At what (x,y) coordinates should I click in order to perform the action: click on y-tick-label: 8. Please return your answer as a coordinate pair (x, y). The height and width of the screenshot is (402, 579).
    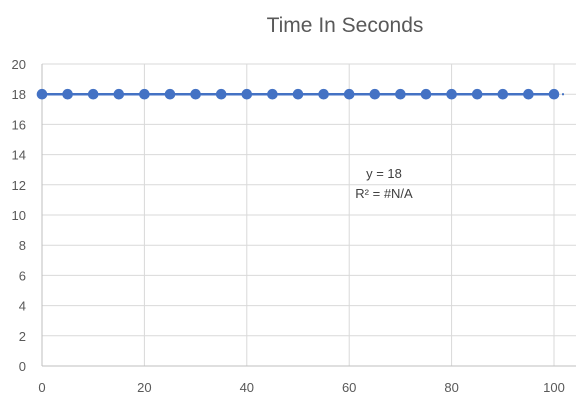
    Looking at the image, I should click on (22, 245).